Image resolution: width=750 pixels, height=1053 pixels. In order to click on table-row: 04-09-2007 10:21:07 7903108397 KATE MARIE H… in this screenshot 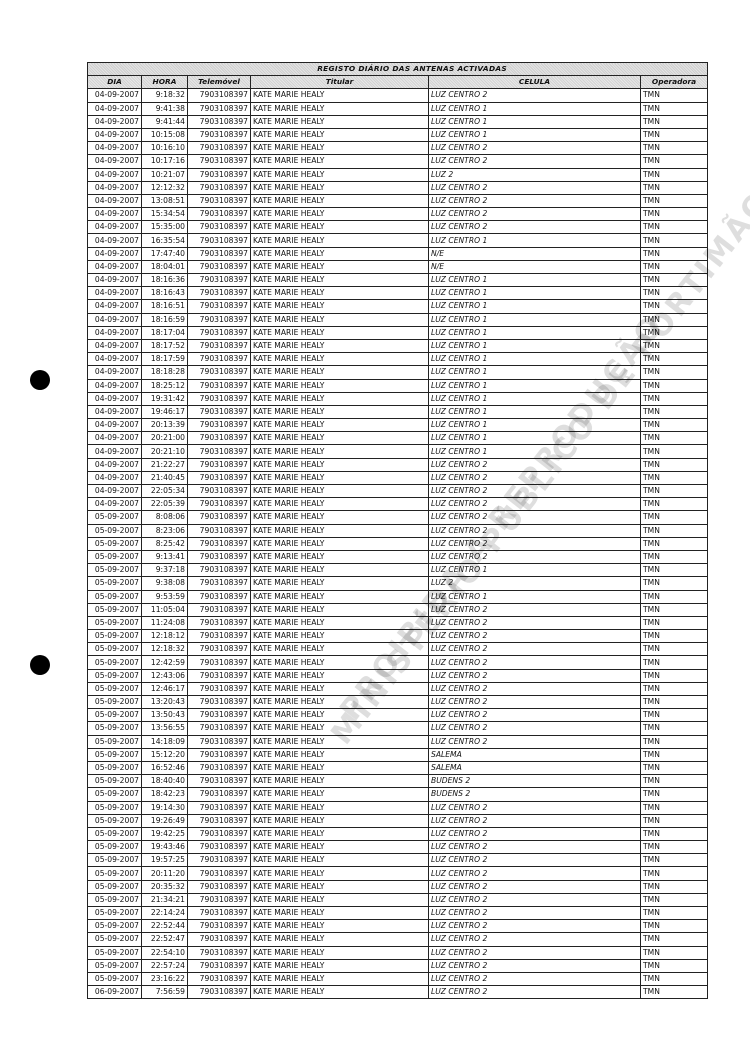, I will do `click(398, 174)`.